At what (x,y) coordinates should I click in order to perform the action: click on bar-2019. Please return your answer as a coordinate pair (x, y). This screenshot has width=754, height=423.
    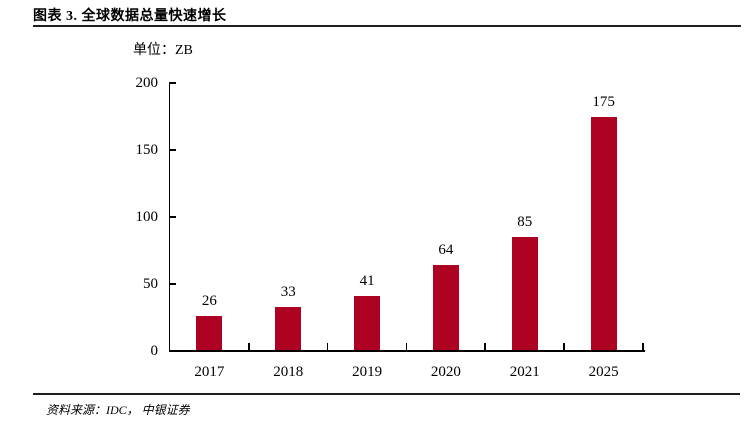
    Looking at the image, I should click on (367, 323).